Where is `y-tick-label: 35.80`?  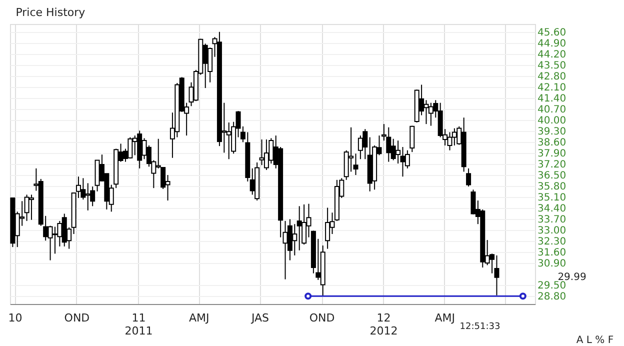 y-tick-label: 35.80 is located at coordinates (552, 187).